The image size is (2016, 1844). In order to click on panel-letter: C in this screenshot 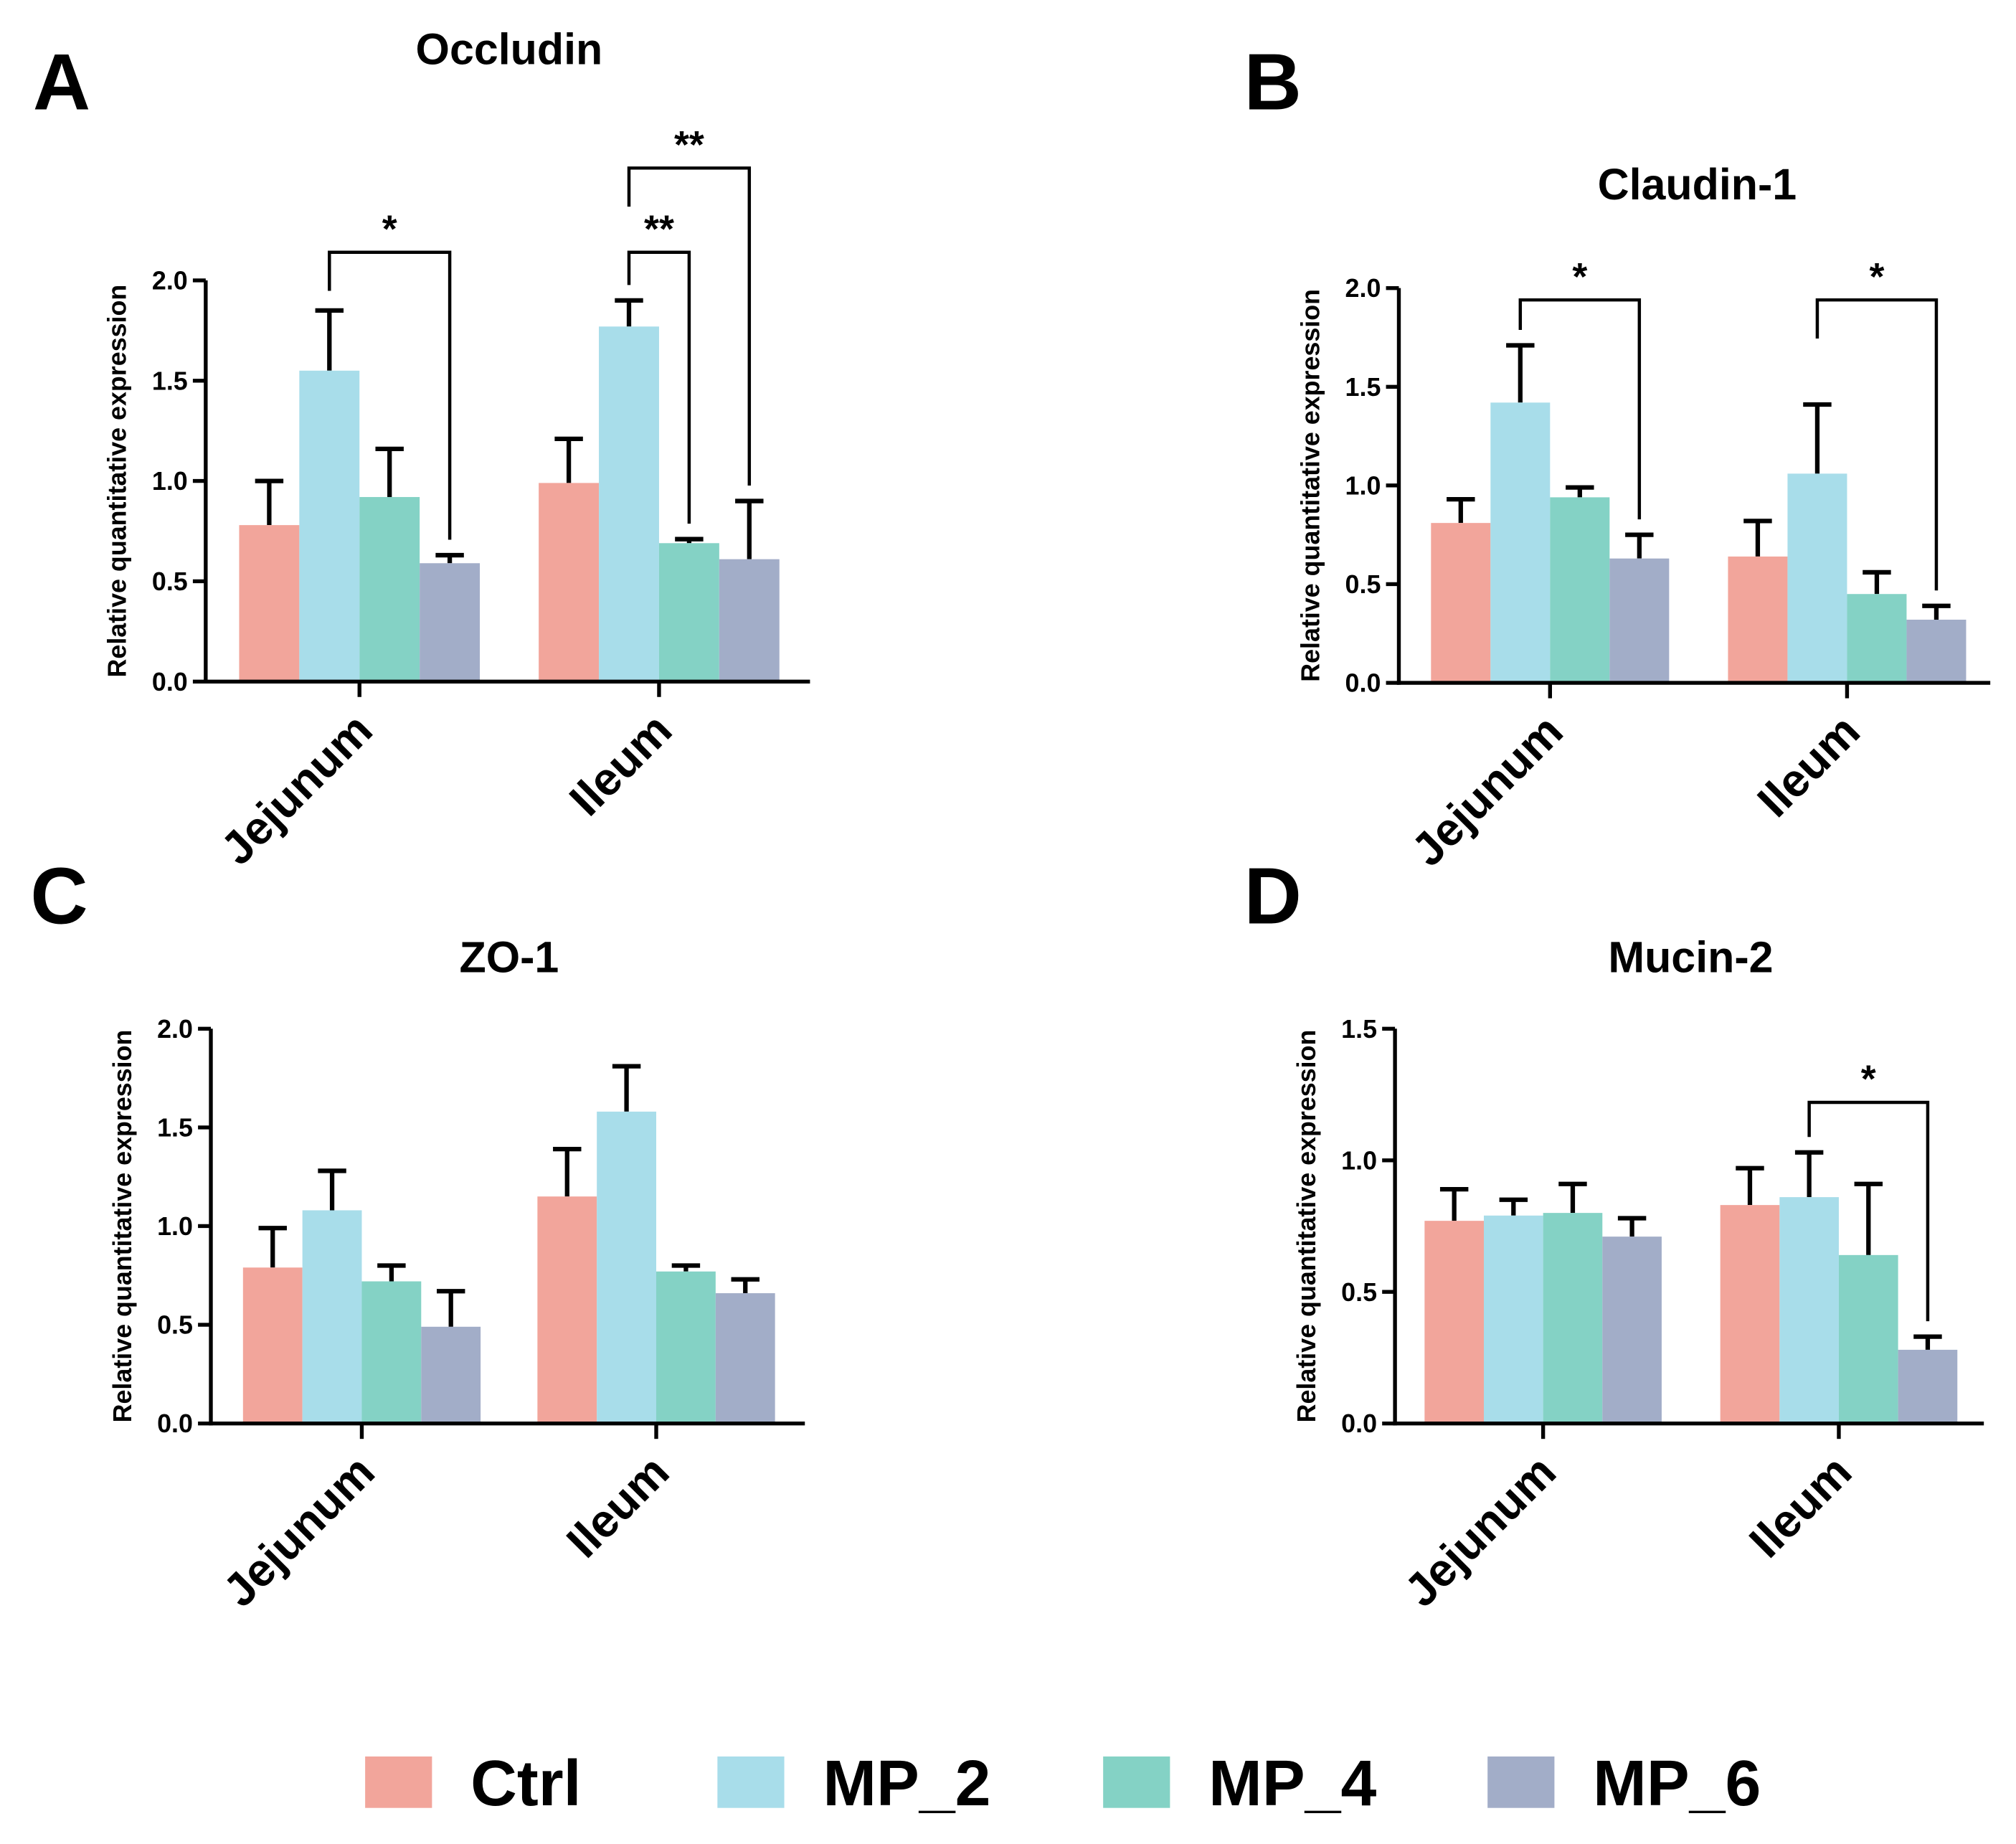, I will do `click(58, 895)`.